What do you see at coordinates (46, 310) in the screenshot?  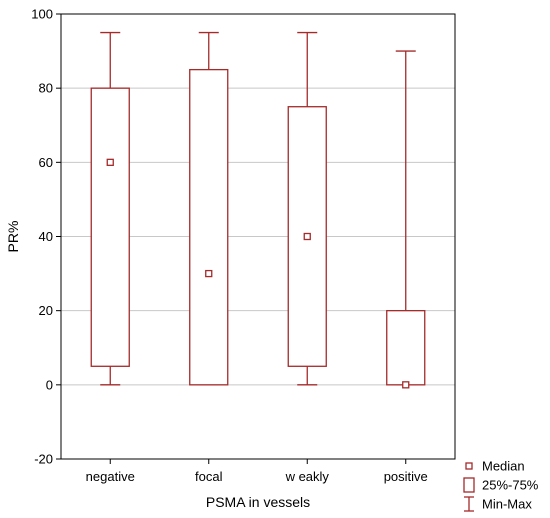 I see `y-tick-label: 20` at bounding box center [46, 310].